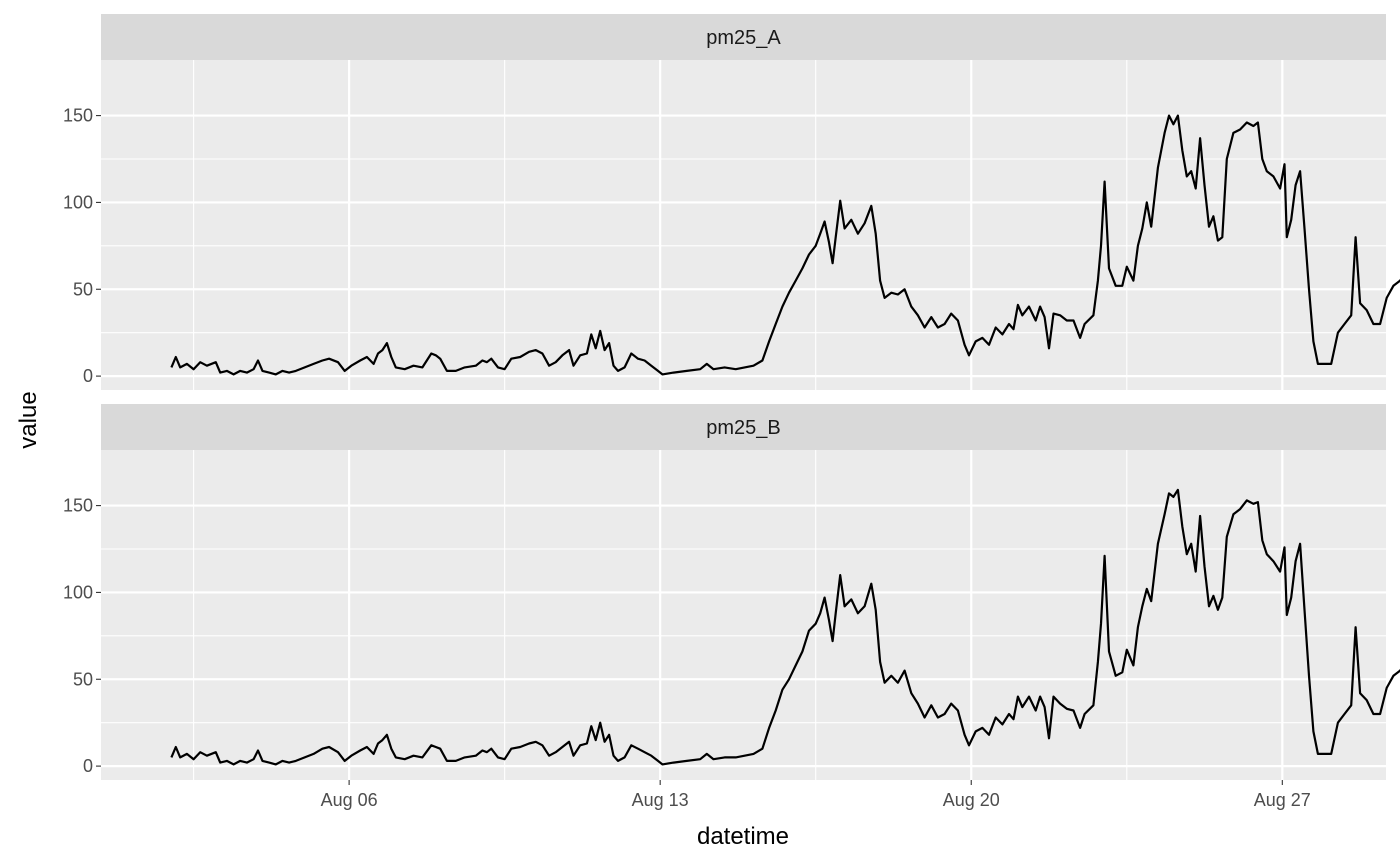  What do you see at coordinates (971, 800) in the screenshot?
I see `x-tick-label: Aug 20` at bounding box center [971, 800].